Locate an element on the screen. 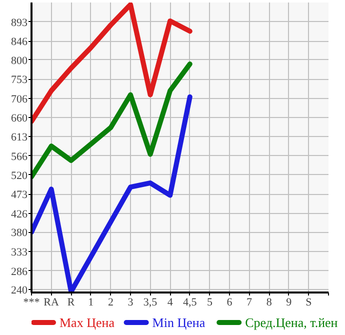 The image size is (345, 335). x-tick-label: 9 is located at coordinates (289, 302).